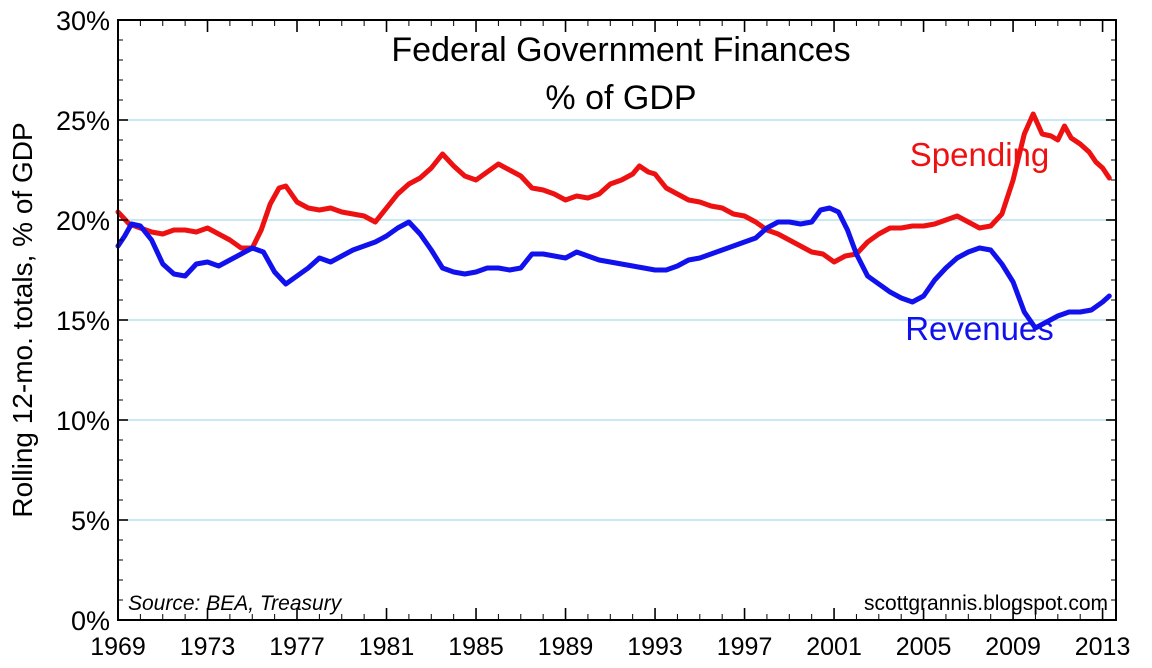  Describe the element at coordinates (83, 221) in the screenshot. I see `y-tick-label: 20%` at that location.